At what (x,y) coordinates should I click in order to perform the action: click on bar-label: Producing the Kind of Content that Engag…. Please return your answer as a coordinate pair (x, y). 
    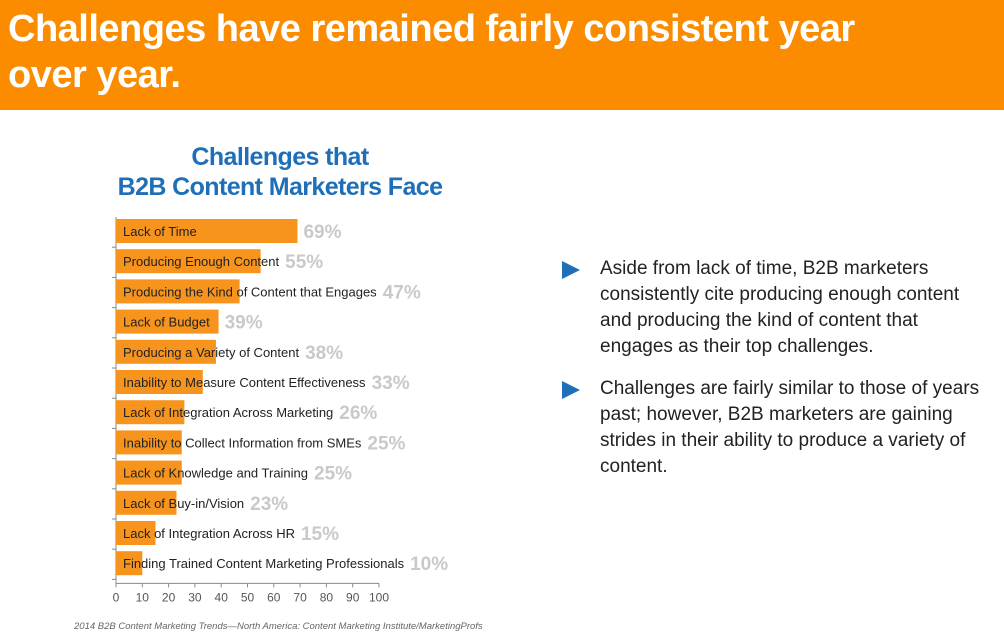
    Looking at the image, I should click on (250, 291).